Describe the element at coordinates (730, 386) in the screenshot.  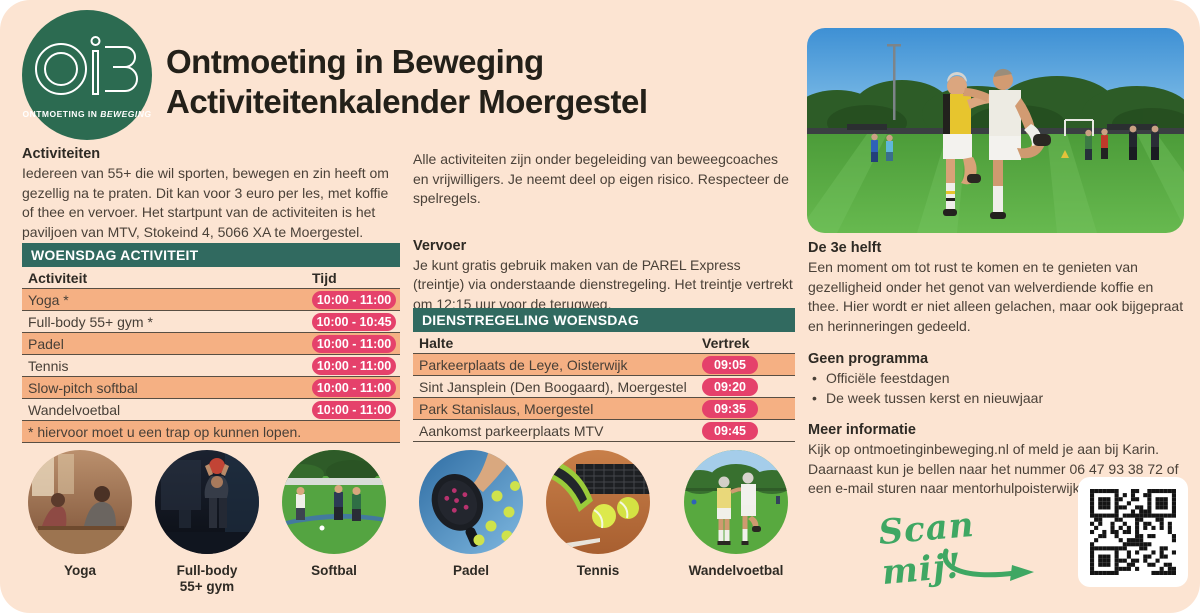
I see `time-badge: 09:20` at that location.